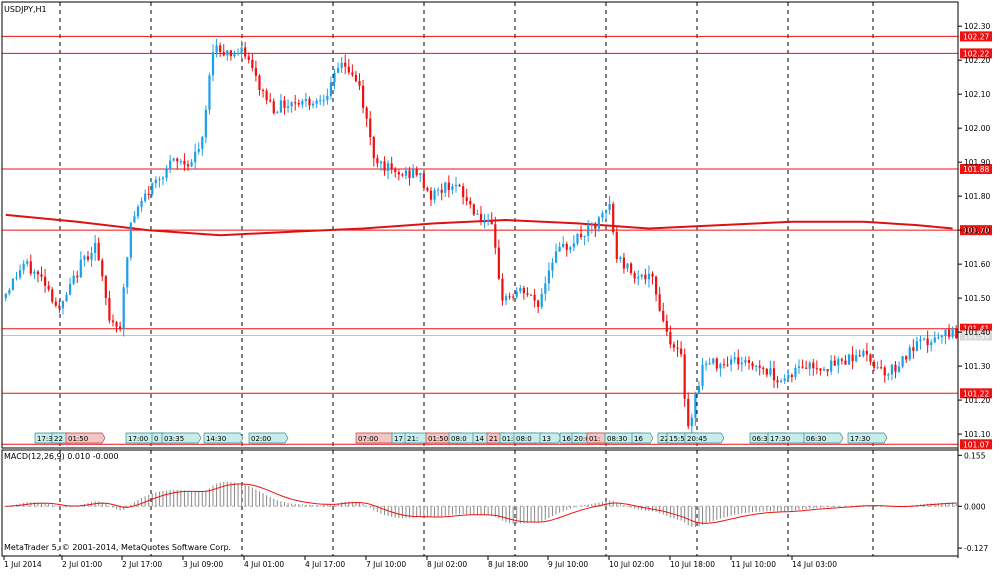 The image size is (1000, 578). What do you see at coordinates (617, 439) in the screenshot?
I see `event-marker-label: 08:30` at bounding box center [617, 439].